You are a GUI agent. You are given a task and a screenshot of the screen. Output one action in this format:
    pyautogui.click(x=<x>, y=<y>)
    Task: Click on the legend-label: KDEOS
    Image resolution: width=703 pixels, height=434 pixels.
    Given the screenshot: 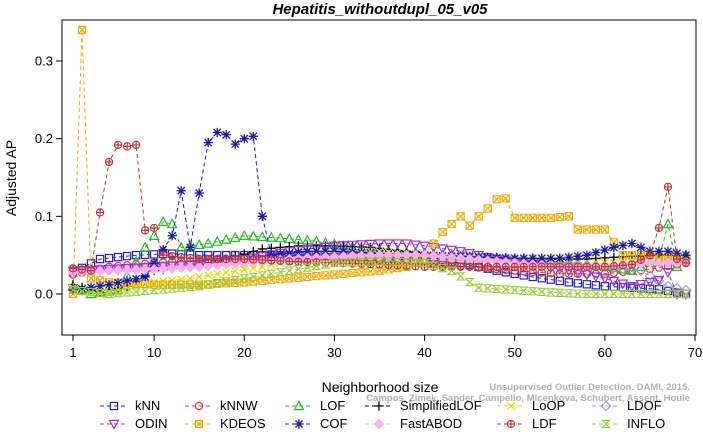 What is the action you would take?
    pyautogui.click(x=243, y=423)
    